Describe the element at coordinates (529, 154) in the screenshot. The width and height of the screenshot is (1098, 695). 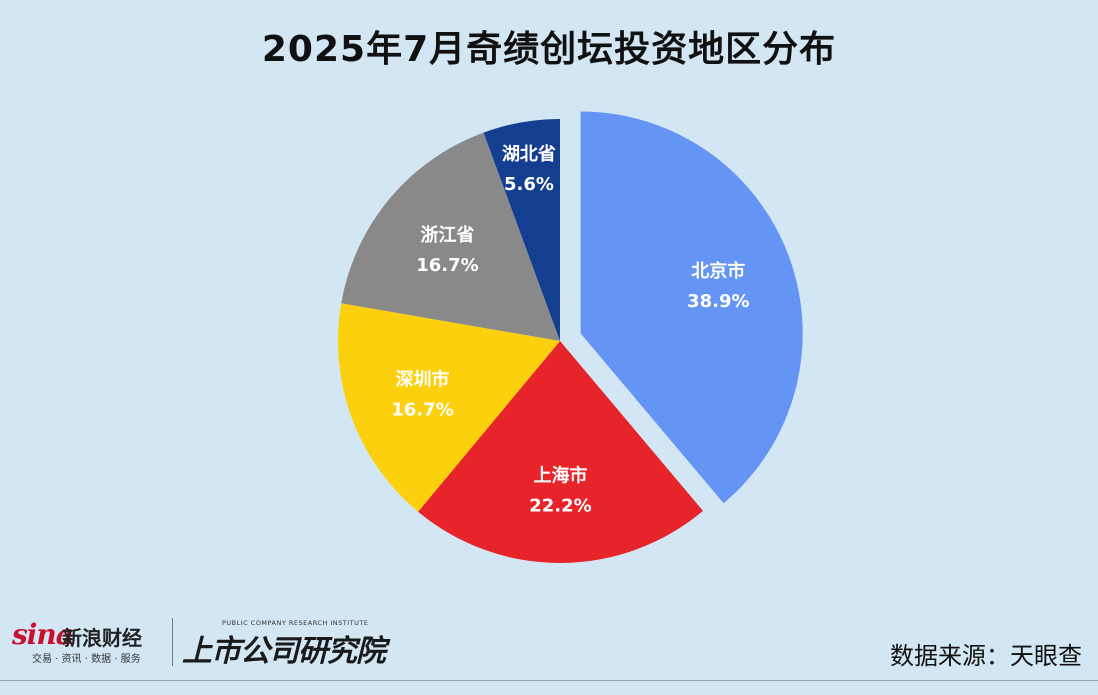
I see `slice-label-4: 湖北省` at that location.